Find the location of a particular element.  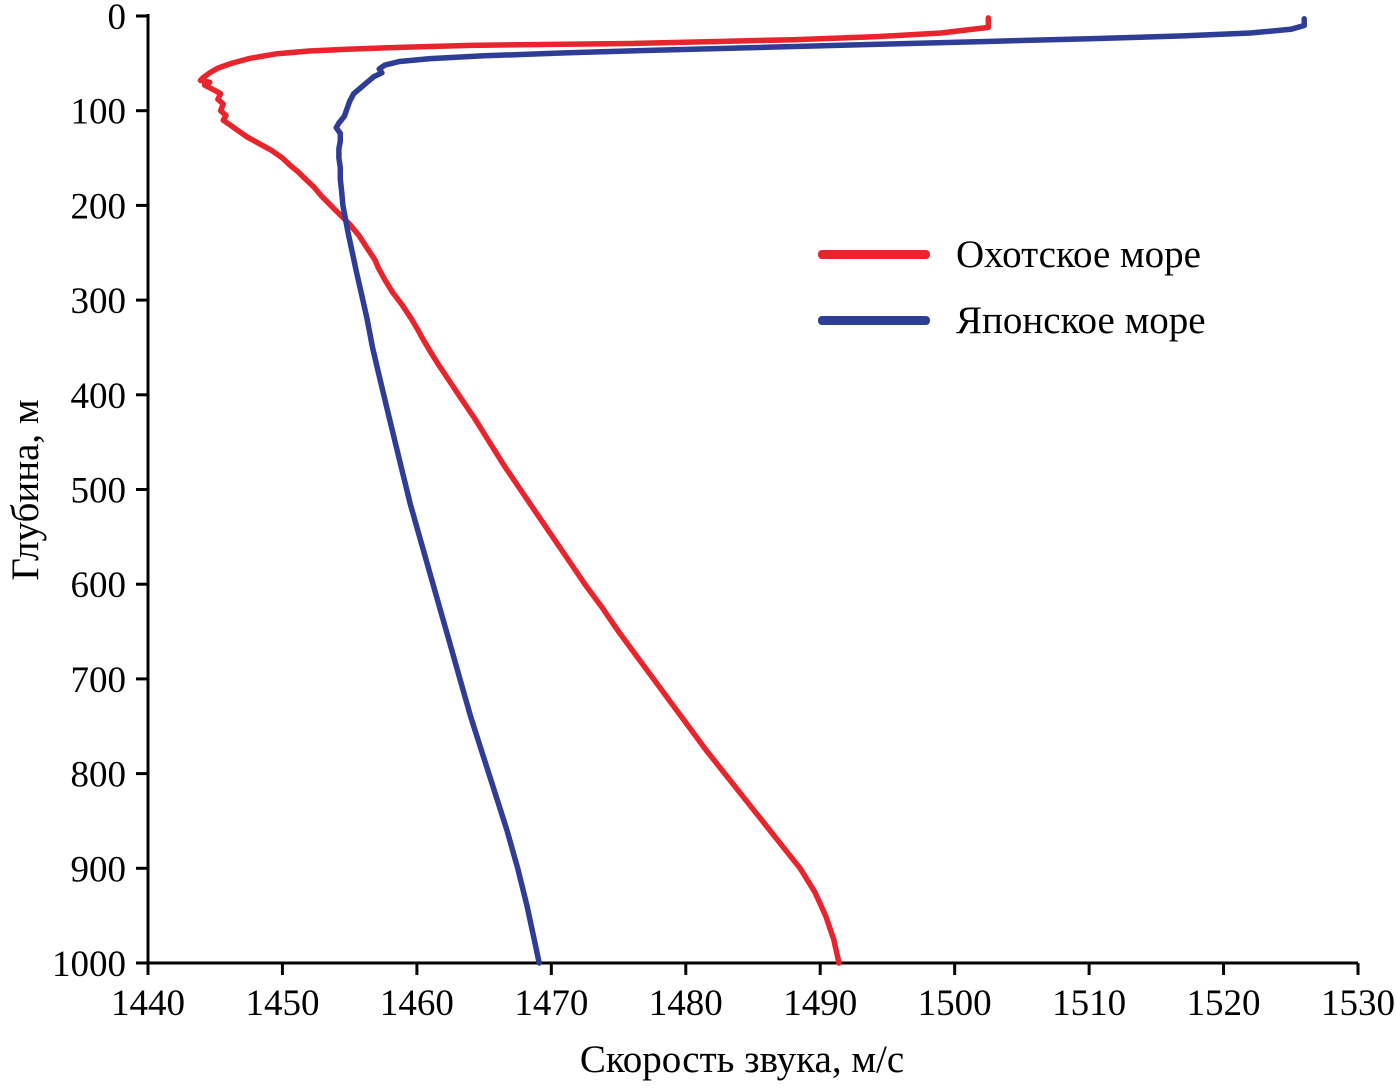

legend-item-okhotsk-sea: Охотское море is located at coordinates (1012, 254).